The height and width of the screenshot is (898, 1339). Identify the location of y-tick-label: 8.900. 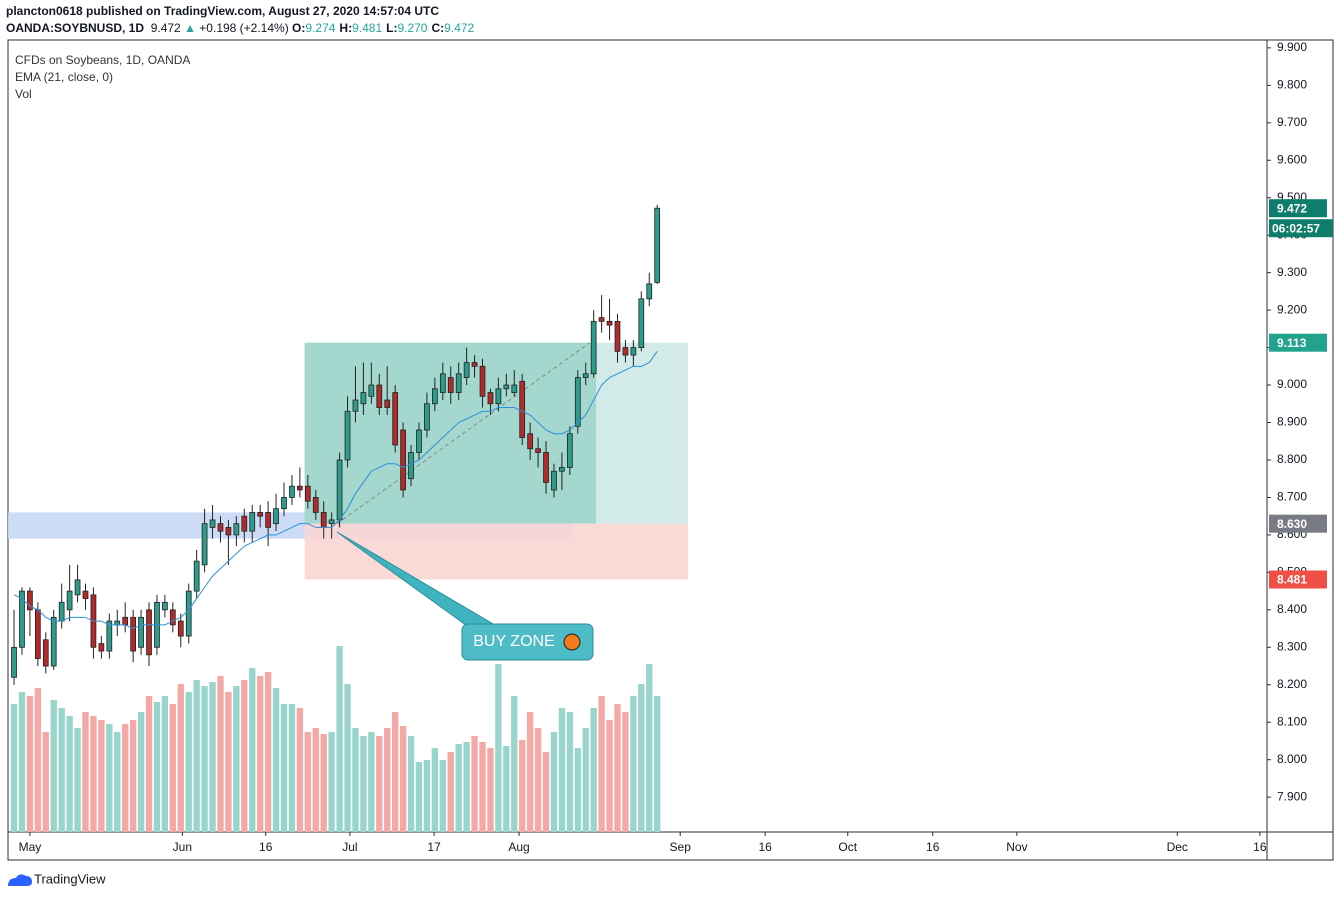
(1292, 422).